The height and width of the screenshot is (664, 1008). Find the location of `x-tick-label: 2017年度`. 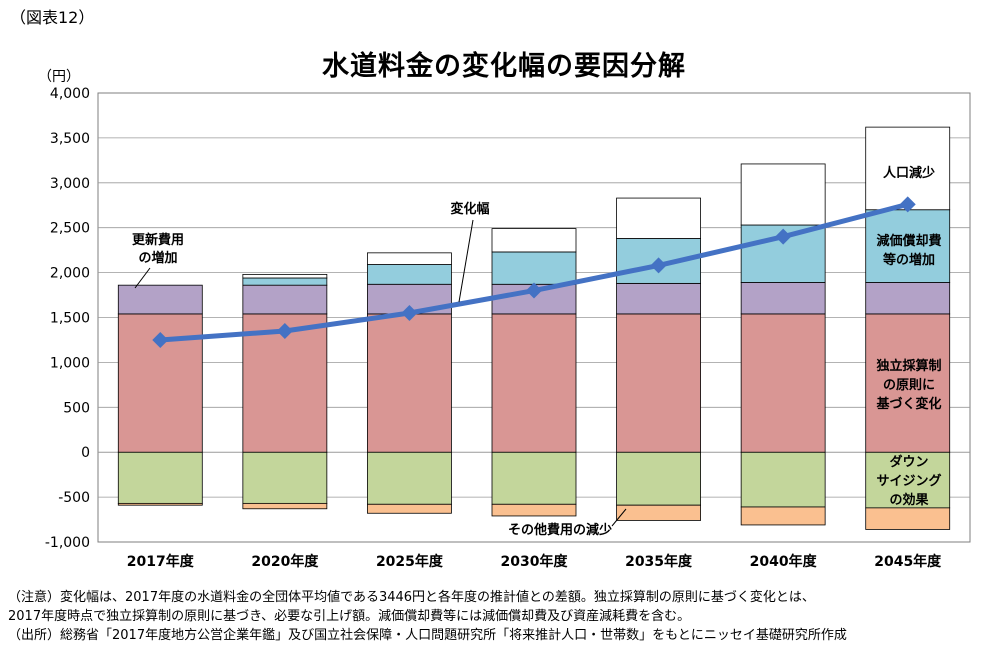

x-tick-label: 2017年度 is located at coordinates (161, 561).